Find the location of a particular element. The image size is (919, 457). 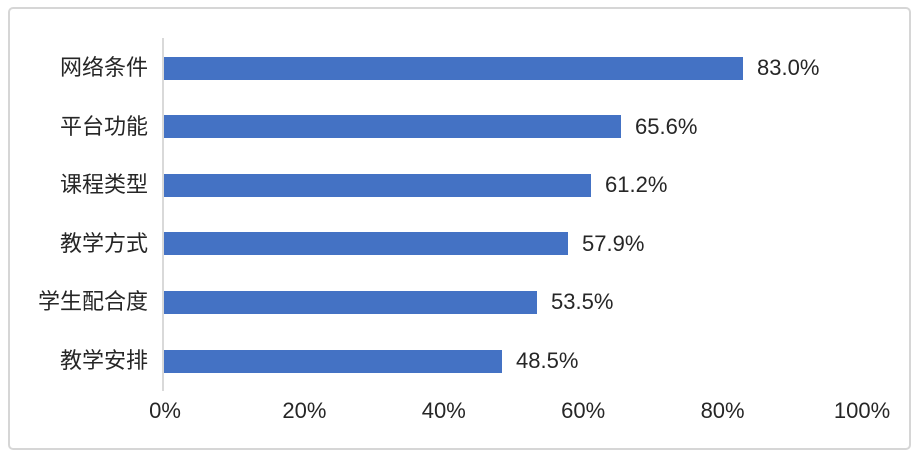

x-axis-tick-label: 80% is located at coordinates (722, 410).